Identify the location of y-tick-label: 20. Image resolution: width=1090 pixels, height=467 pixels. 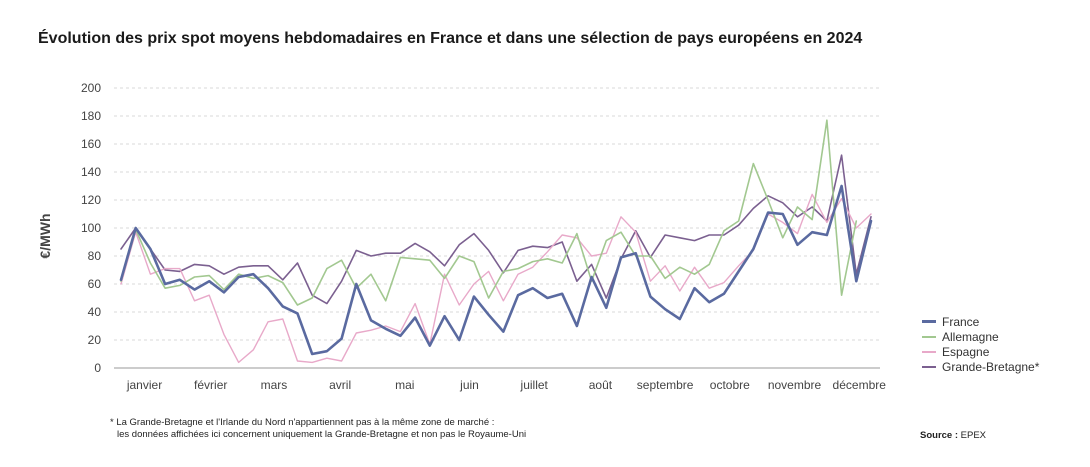
(95, 340).